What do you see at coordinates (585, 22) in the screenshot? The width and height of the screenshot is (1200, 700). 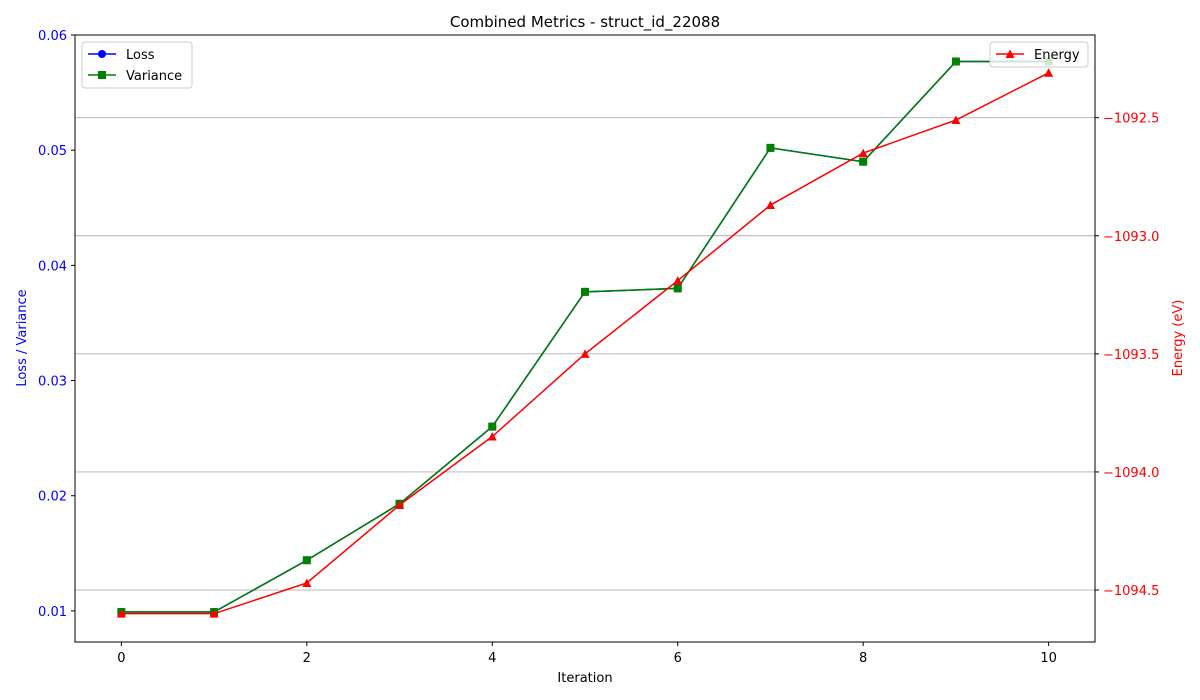 I see `chart-title: Combined Metrics - struct_id_22088` at bounding box center [585, 22].